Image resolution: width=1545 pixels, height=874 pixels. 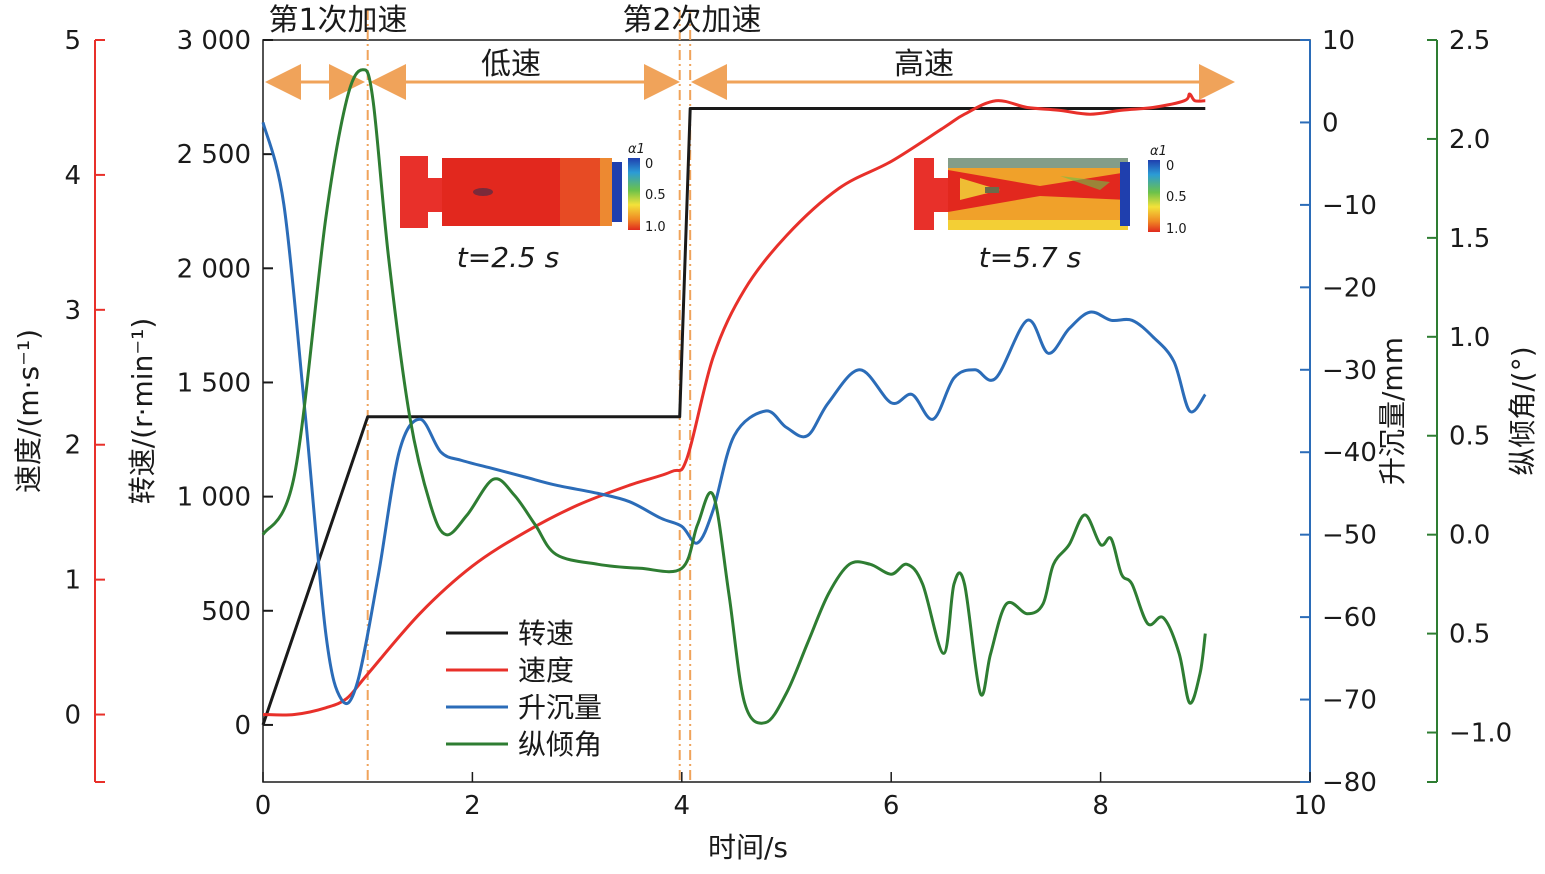 What do you see at coordinates (655, 195) in the screenshot?
I see `inset1-cbar-tick-05: 0.5` at bounding box center [655, 195].